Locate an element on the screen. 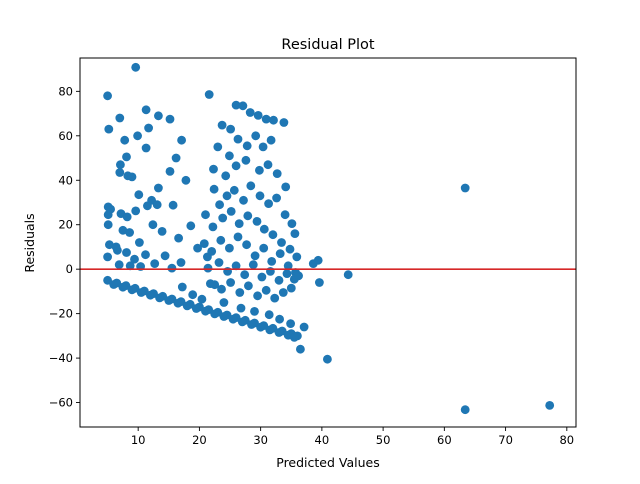 The height and width of the screenshot is (484, 640). y-tick-label: 0 is located at coordinates (69, 269).